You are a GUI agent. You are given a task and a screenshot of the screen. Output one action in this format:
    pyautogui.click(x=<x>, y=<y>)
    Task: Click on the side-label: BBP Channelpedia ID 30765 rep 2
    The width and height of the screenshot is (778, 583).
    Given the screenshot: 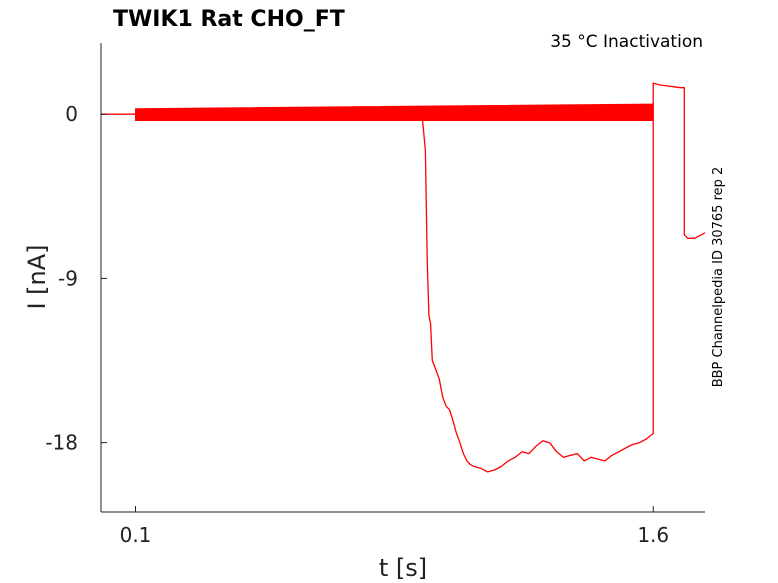 What is the action you would take?
    pyautogui.click(x=718, y=277)
    